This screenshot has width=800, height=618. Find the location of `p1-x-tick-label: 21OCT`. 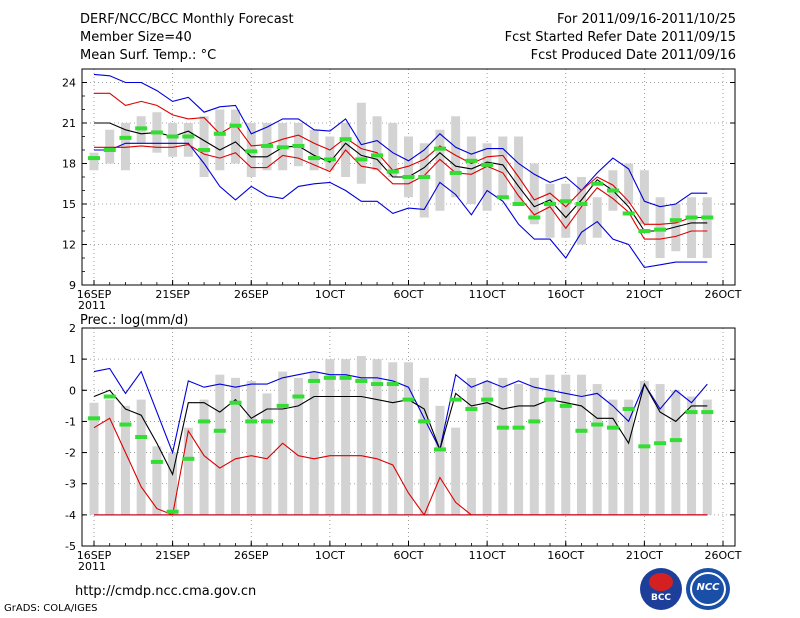

p1-x-tick-label: 21OCT is located at coordinates (644, 294).